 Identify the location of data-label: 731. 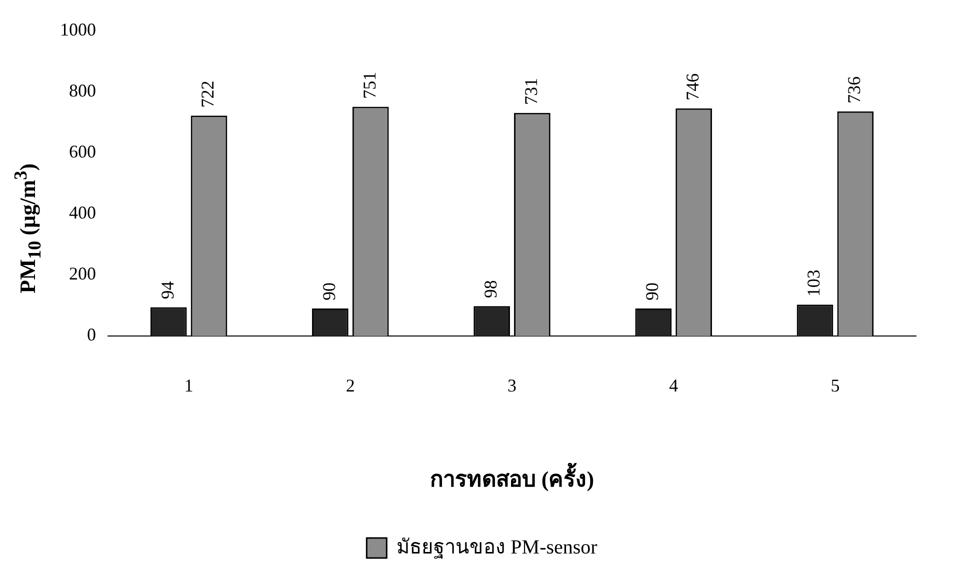
(530, 91).